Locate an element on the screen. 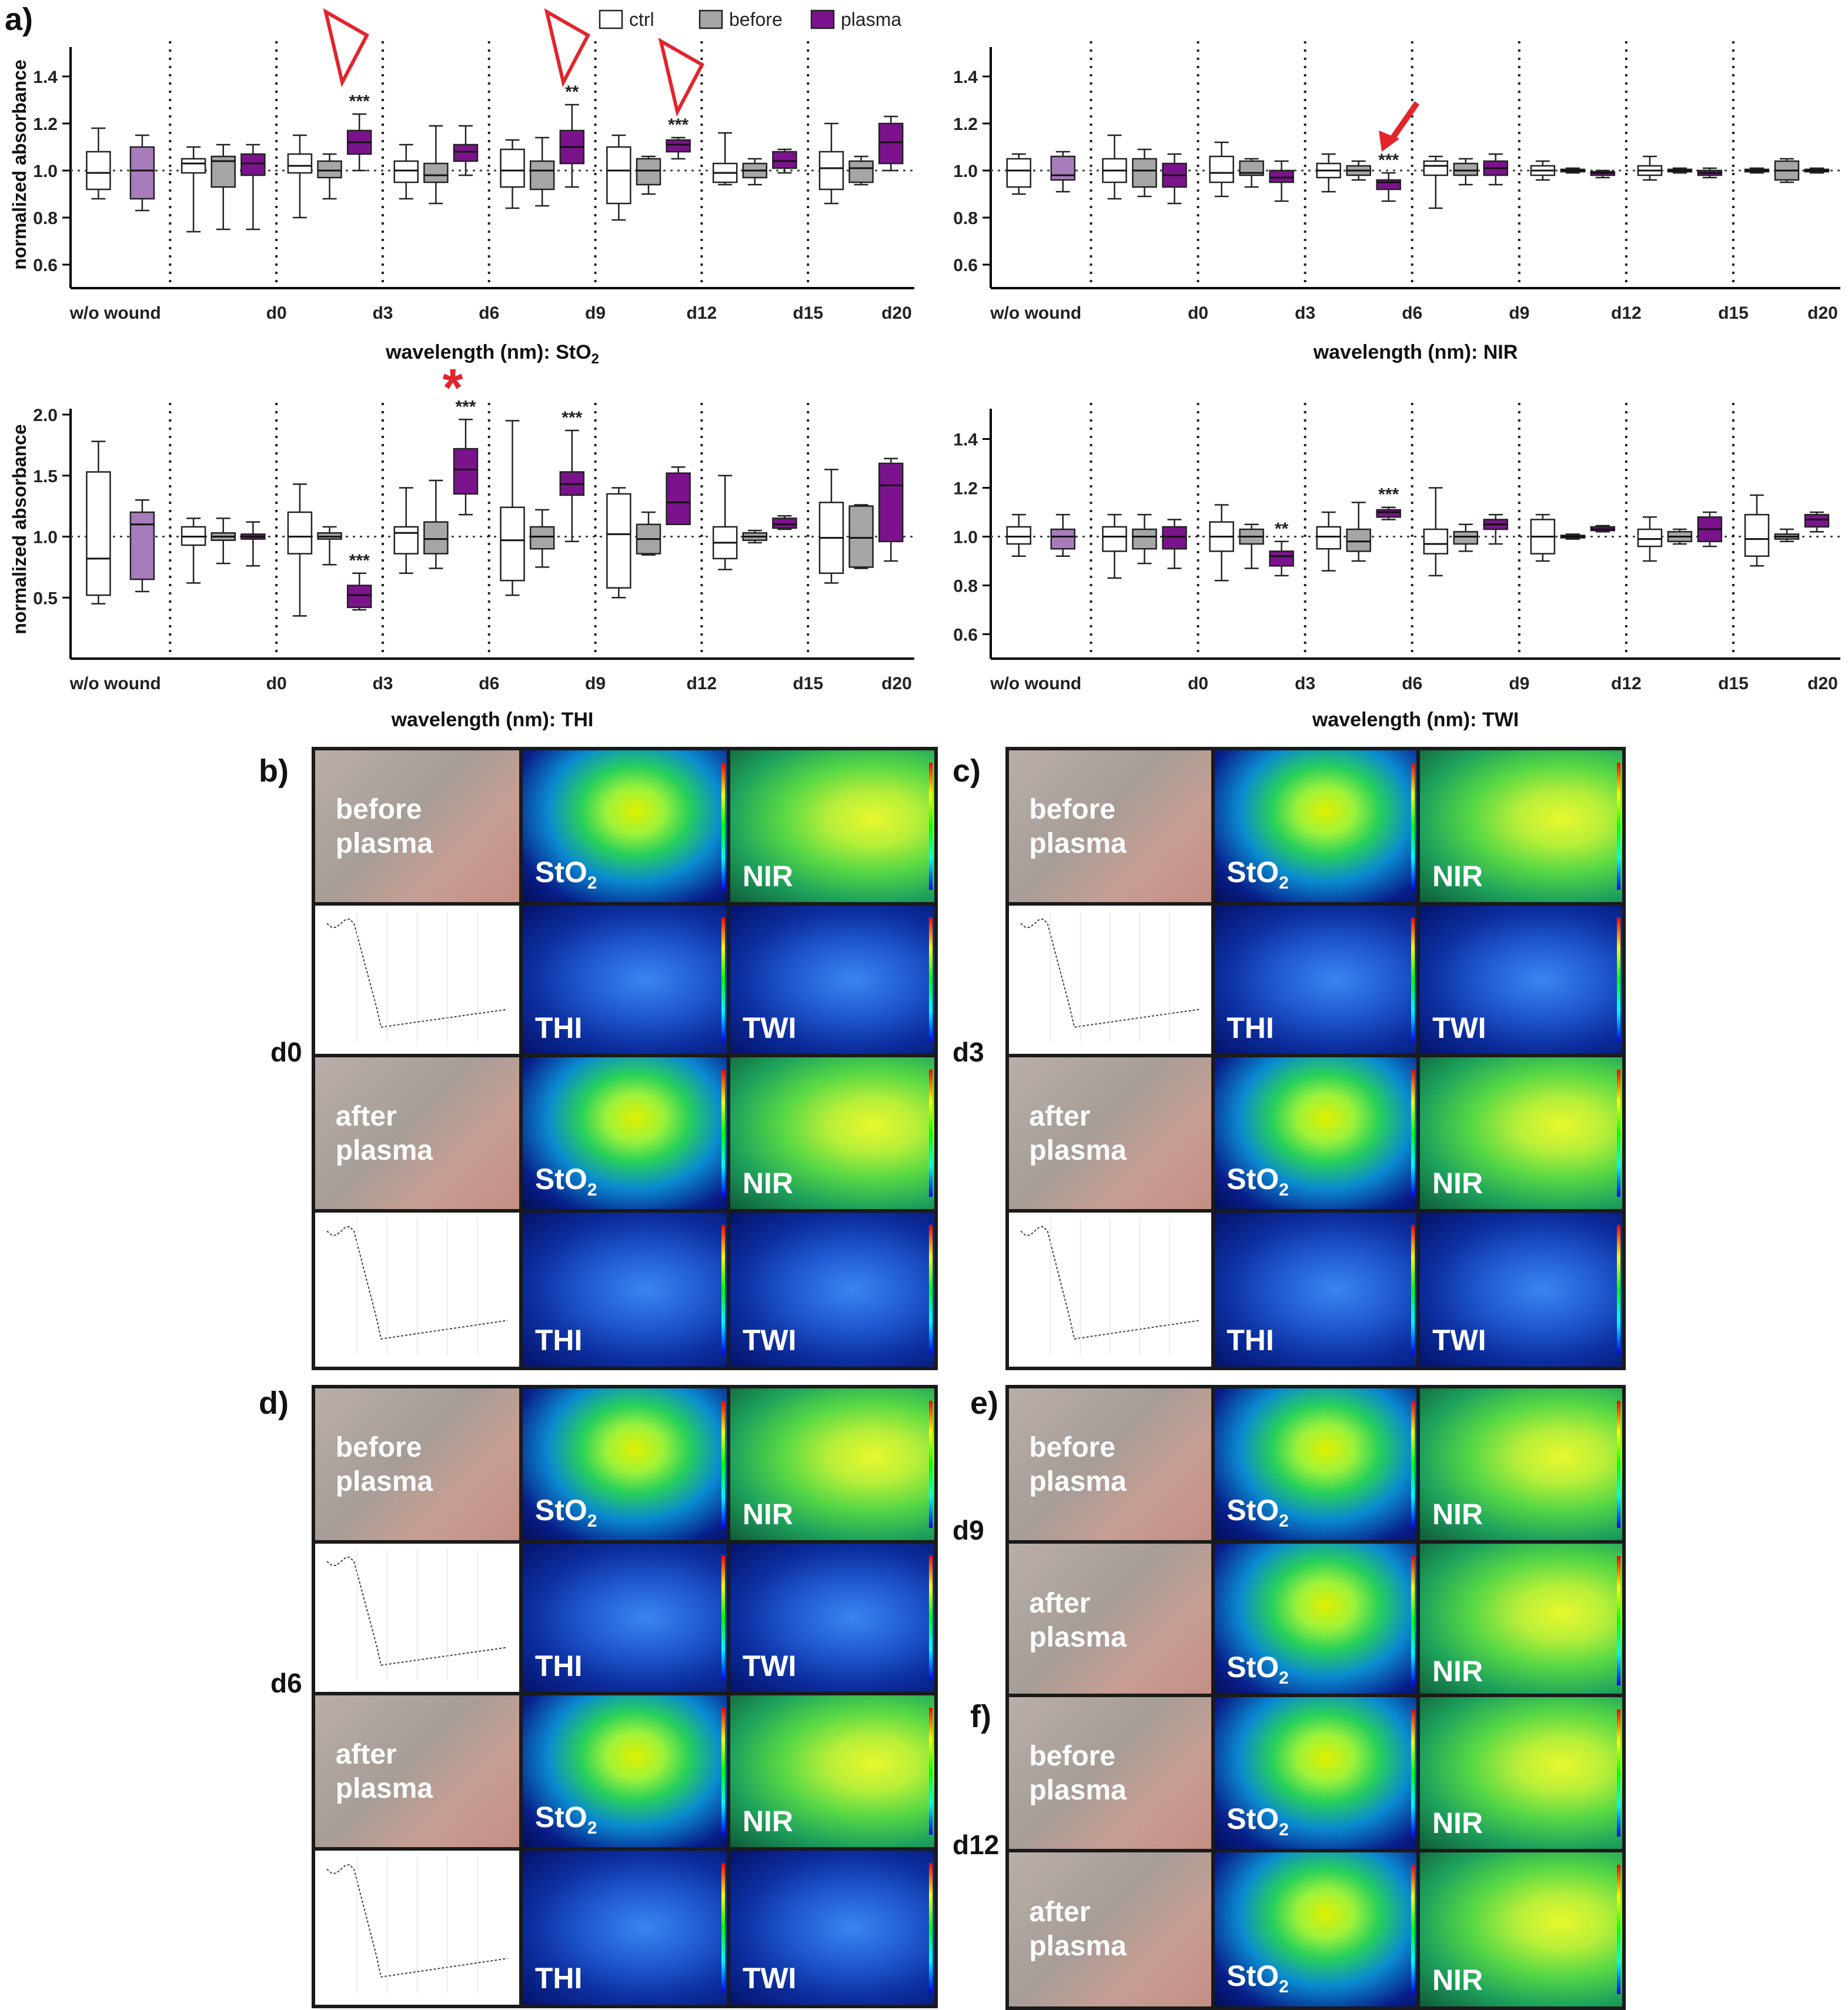  y-axis-label: normalized absorbance is located at coordinates (19, 164).